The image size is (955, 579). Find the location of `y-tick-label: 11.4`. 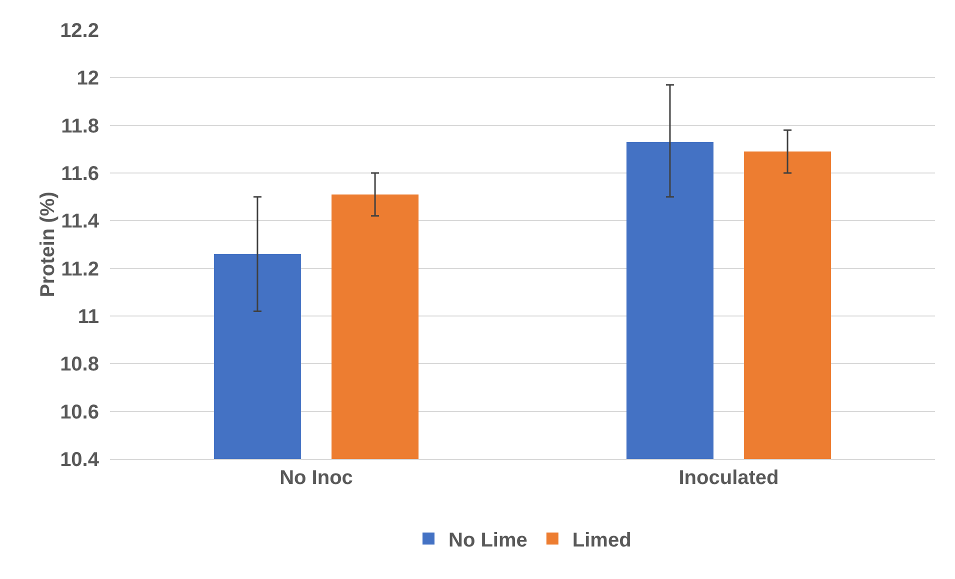

y-tick-label: 11.4 is located at coordinates (80, 221).